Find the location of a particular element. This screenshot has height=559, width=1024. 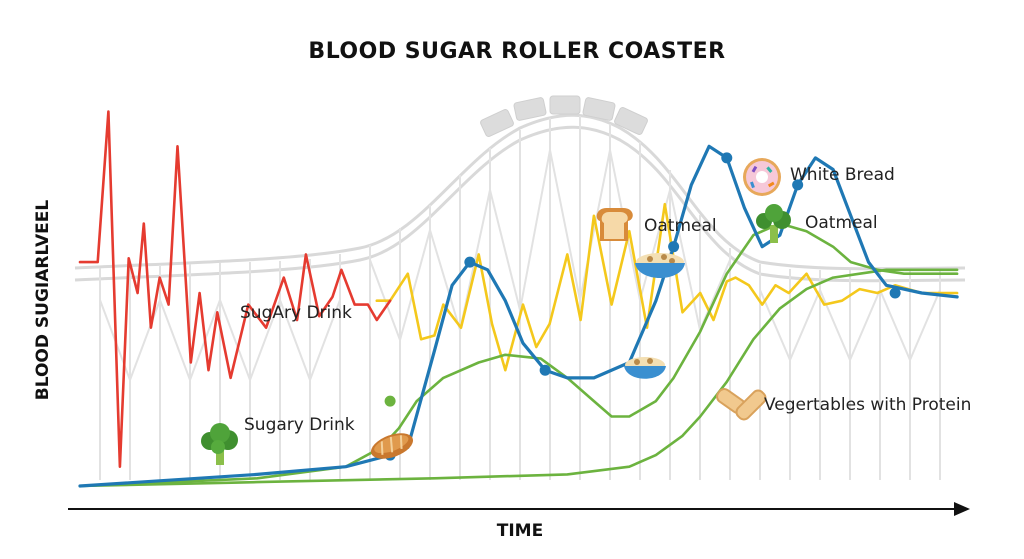

bread-loaf-icon is located at coordinates (392, 446).